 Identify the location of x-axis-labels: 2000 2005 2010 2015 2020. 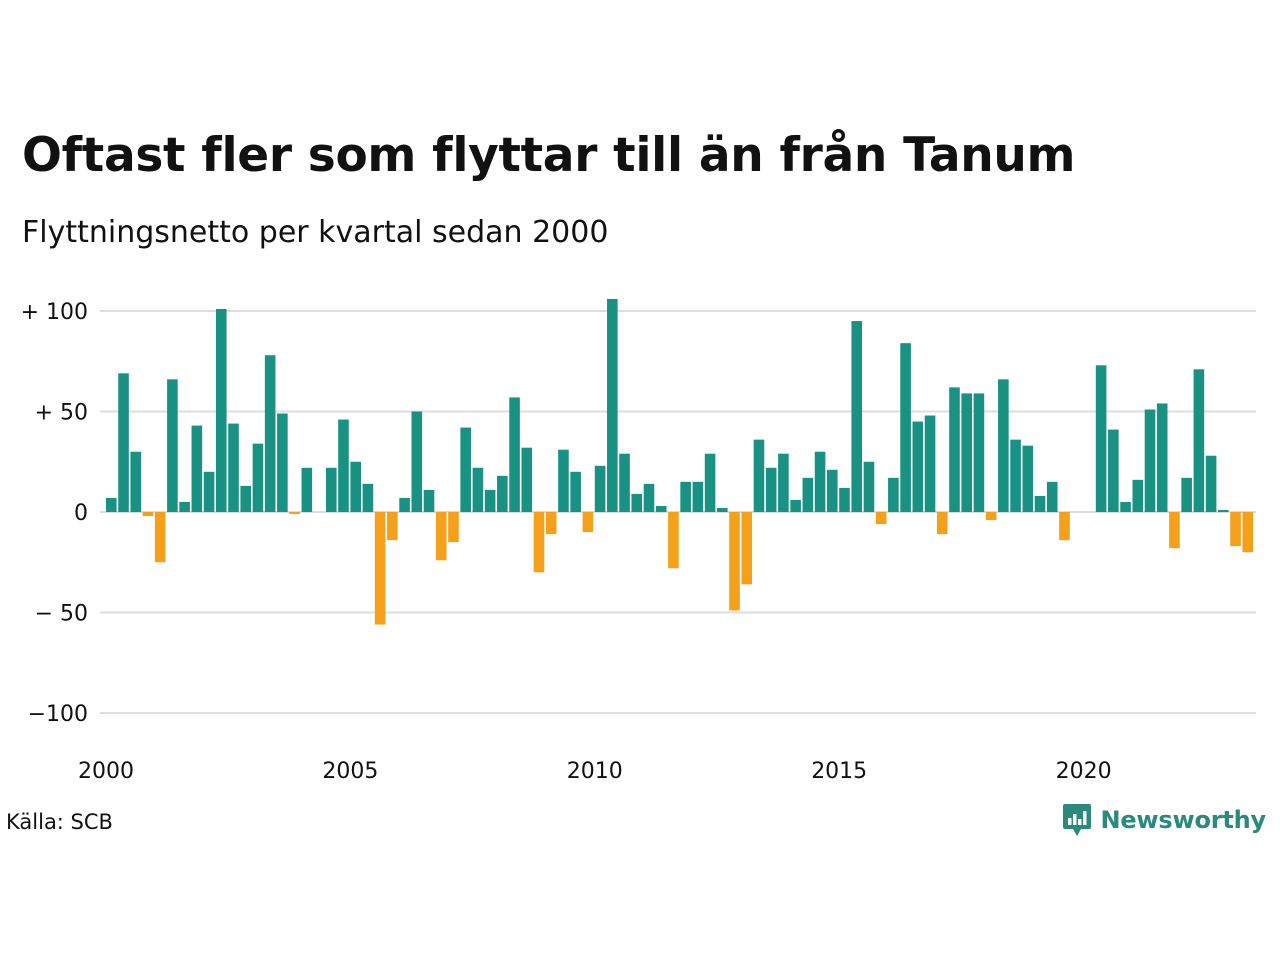
(595, 771).